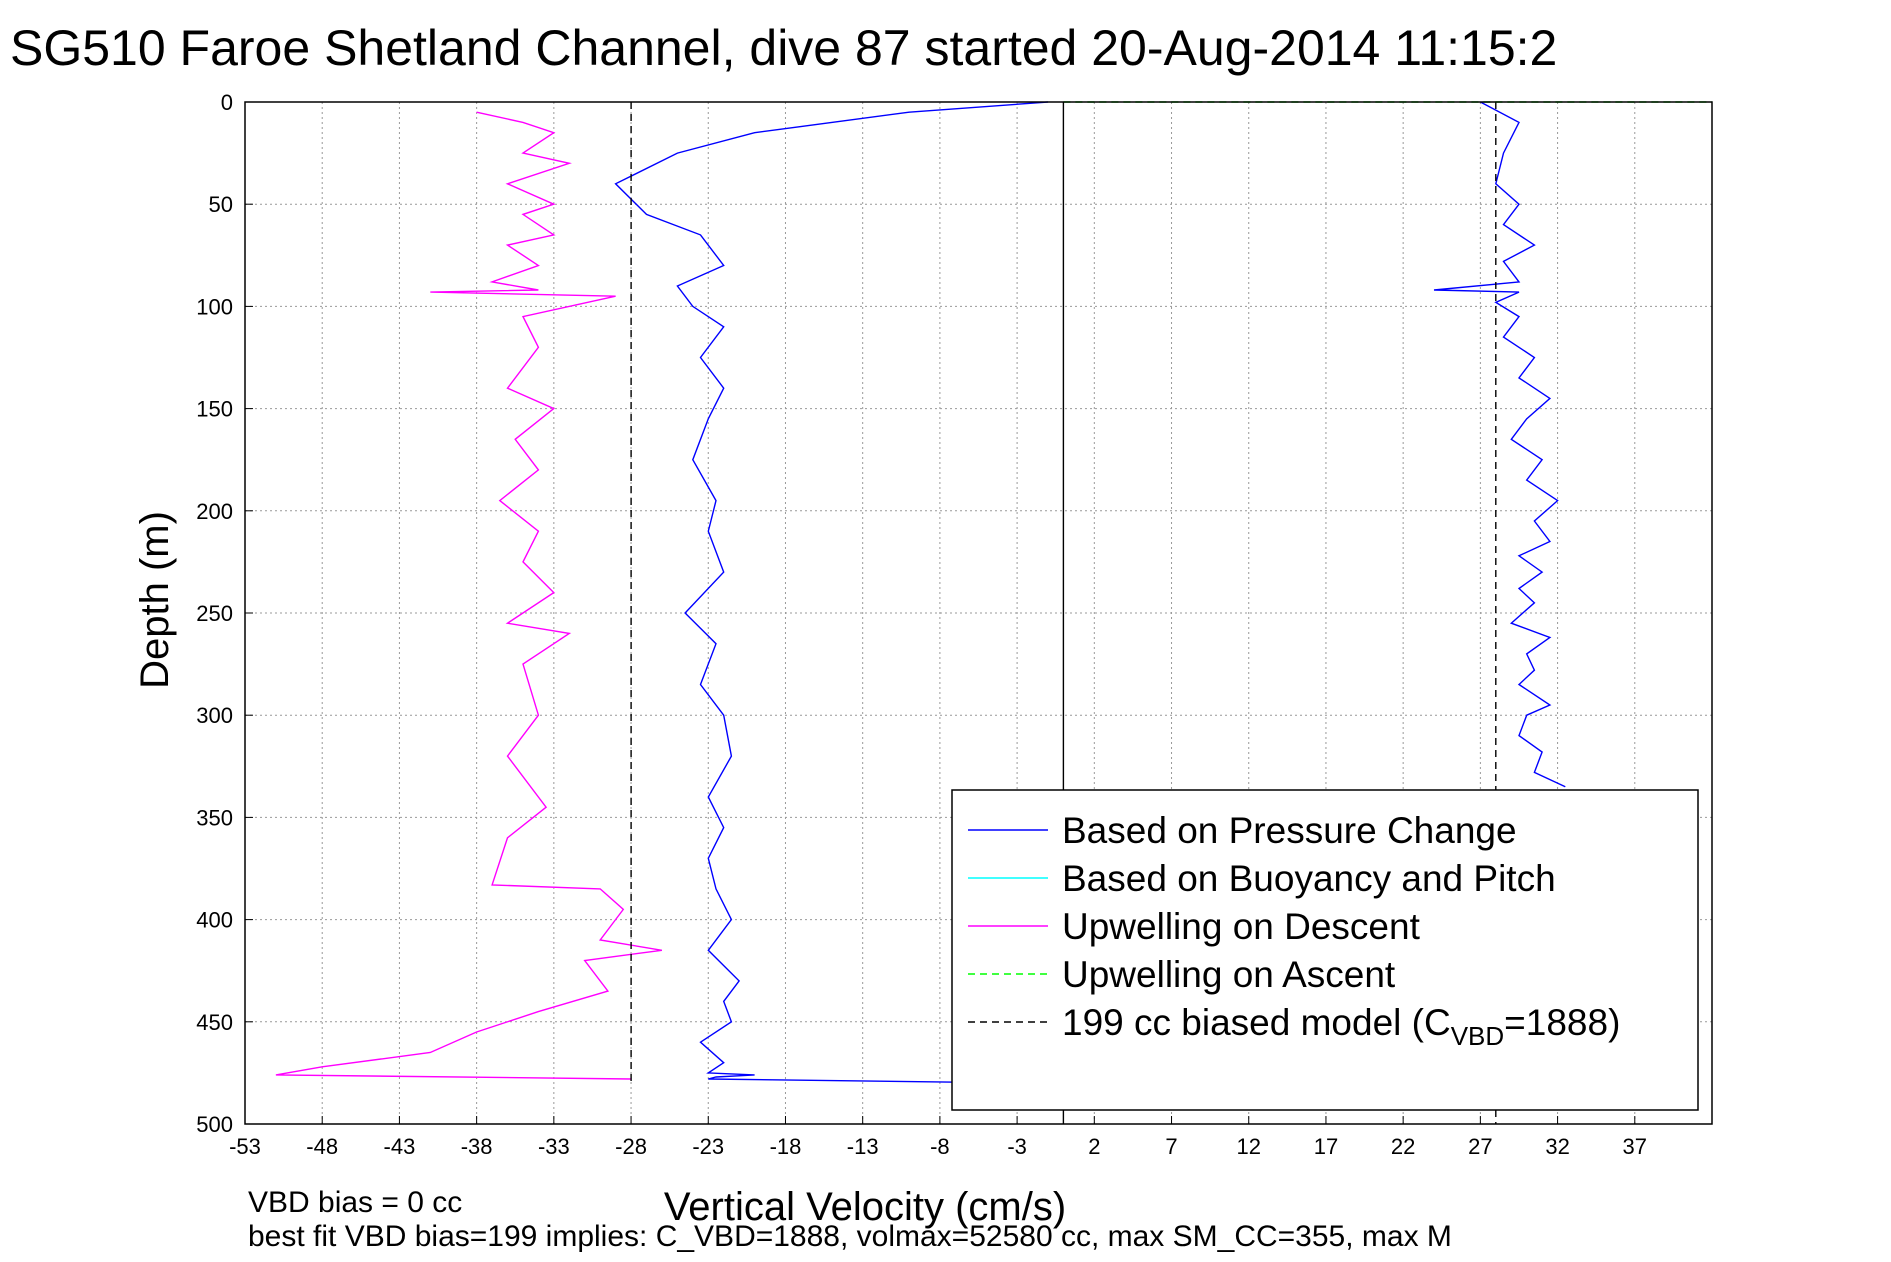 This screenshot has height=1262, width=1891. Describe the element at coordinates (227, 102) in the screenshot. I see `y-tick-label: 0` at that location.